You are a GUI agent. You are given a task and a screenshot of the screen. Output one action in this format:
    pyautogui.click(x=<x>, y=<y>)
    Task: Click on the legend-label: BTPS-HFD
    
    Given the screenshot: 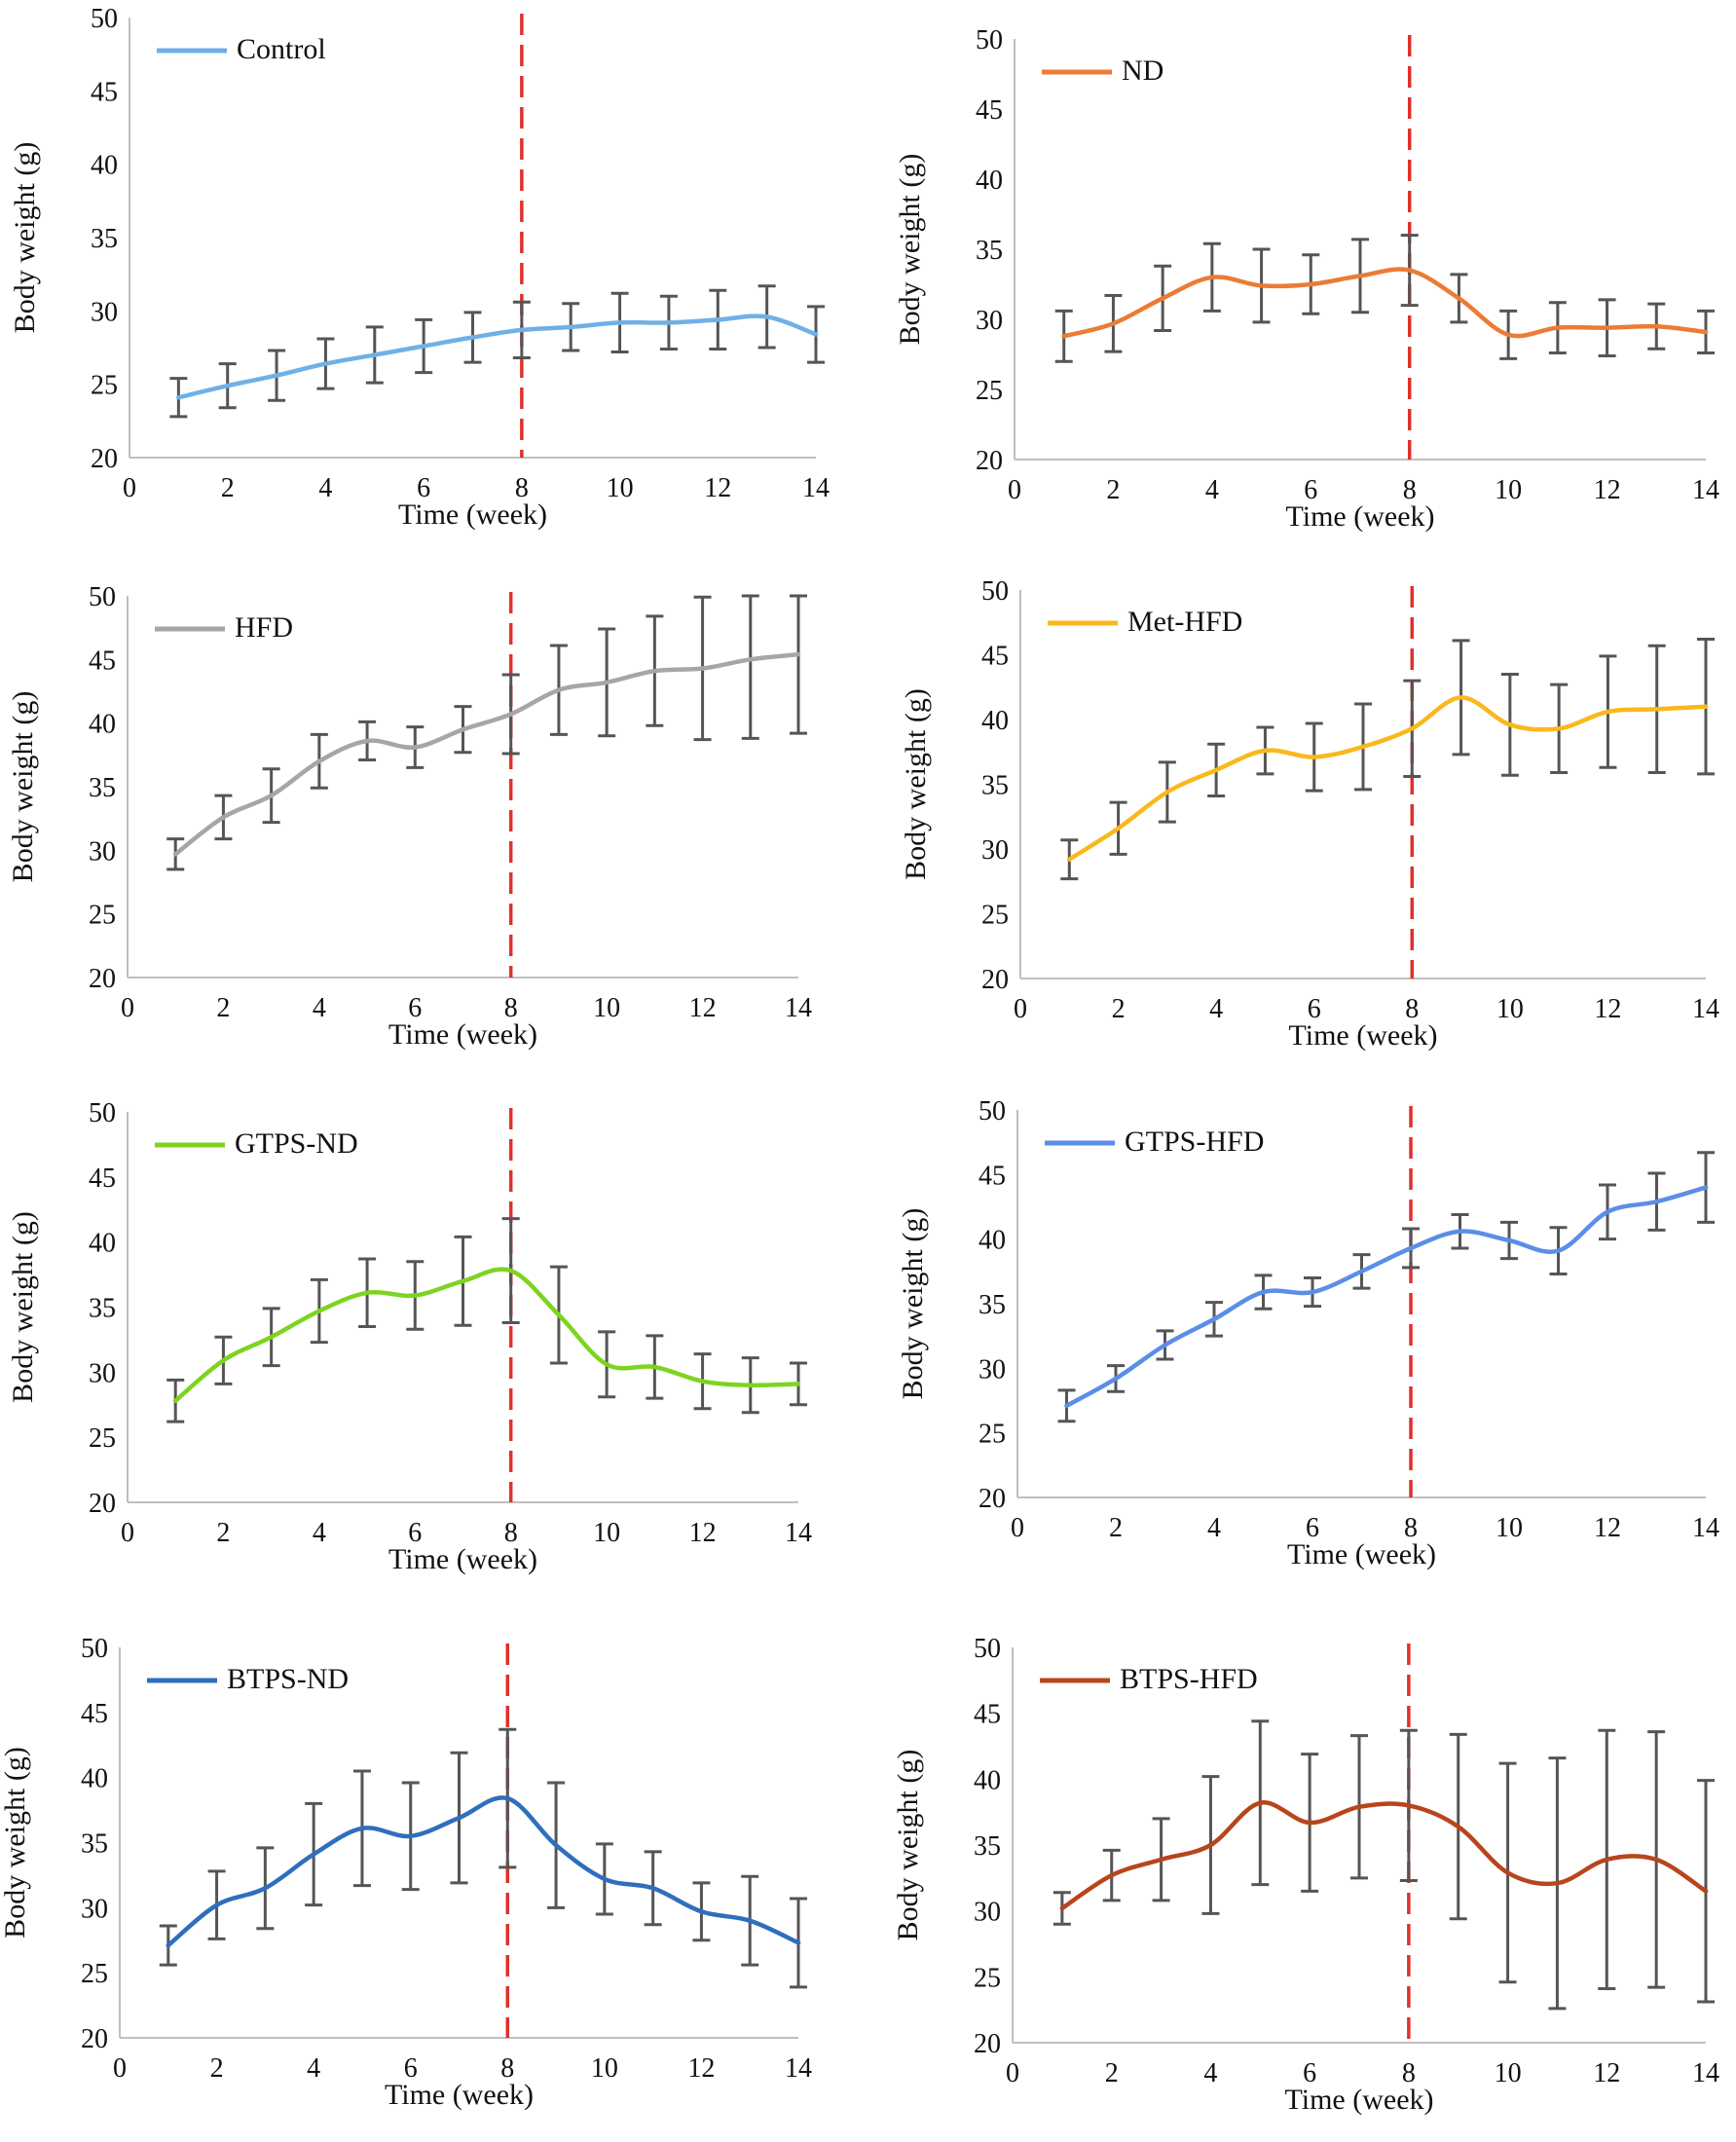 What is the action you would take?
    pyautogui.click(x=1189, y=1679)
    